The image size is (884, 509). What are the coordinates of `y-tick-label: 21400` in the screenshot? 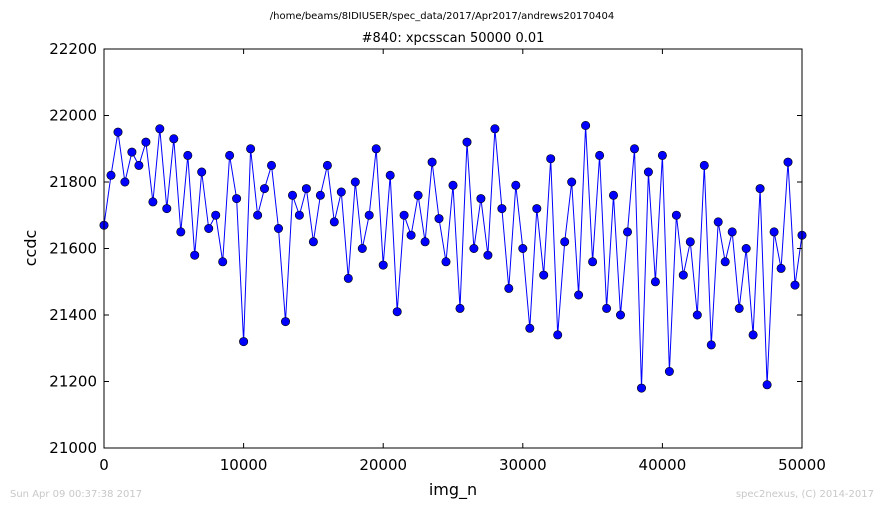 It's located at (73, 315).